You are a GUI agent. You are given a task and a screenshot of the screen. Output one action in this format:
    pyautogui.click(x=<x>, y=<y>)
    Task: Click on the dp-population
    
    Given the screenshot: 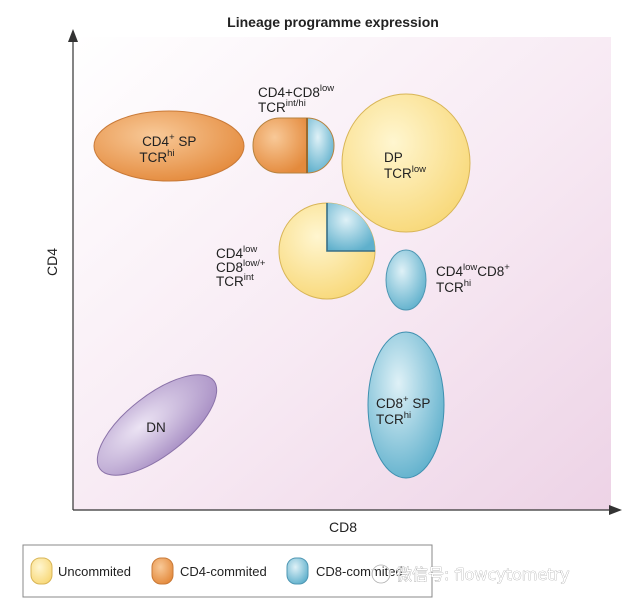 What is the action you would take?
    pyautogui.click(x=406, y=163)
    